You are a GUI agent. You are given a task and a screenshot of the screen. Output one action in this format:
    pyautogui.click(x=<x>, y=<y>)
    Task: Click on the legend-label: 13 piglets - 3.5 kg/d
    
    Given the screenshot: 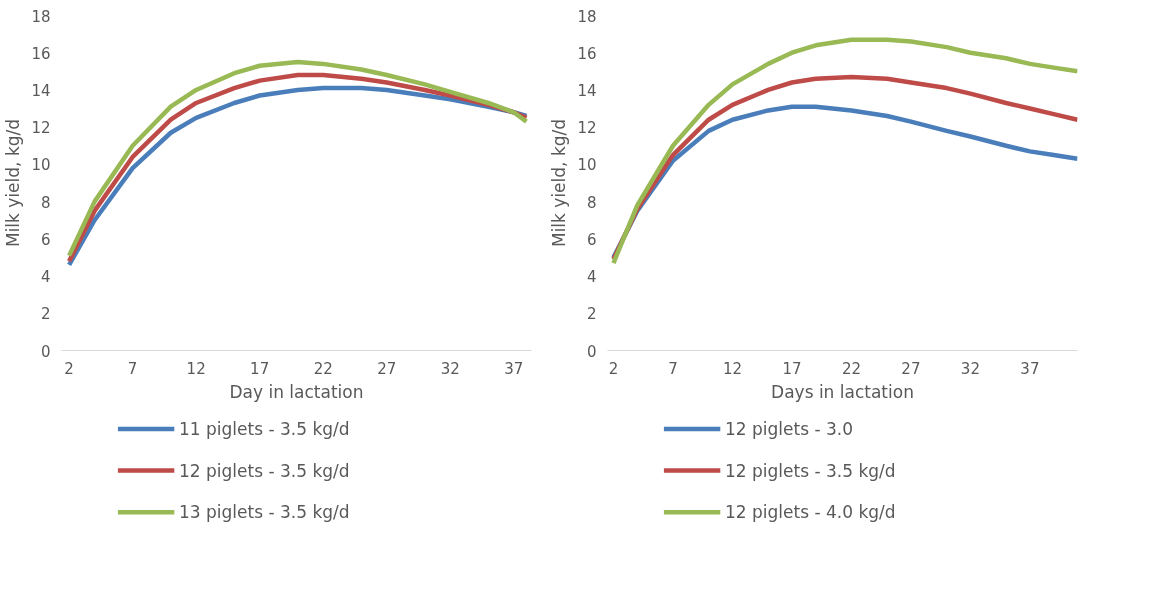 What is the action you would take?
    pyautogui.click(x=264, y=512)
    